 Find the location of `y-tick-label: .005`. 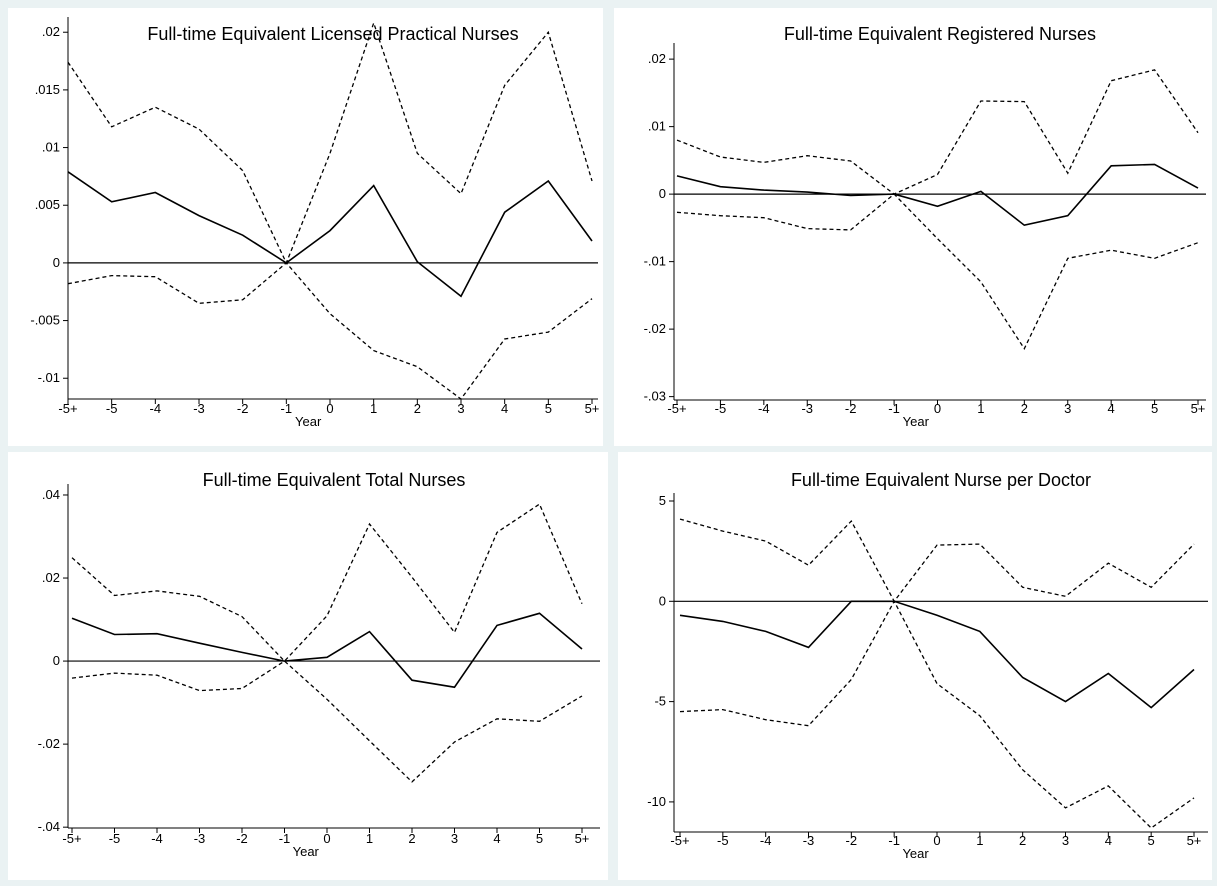

y-tick-label: .005 is located at coordinates (47, 204).